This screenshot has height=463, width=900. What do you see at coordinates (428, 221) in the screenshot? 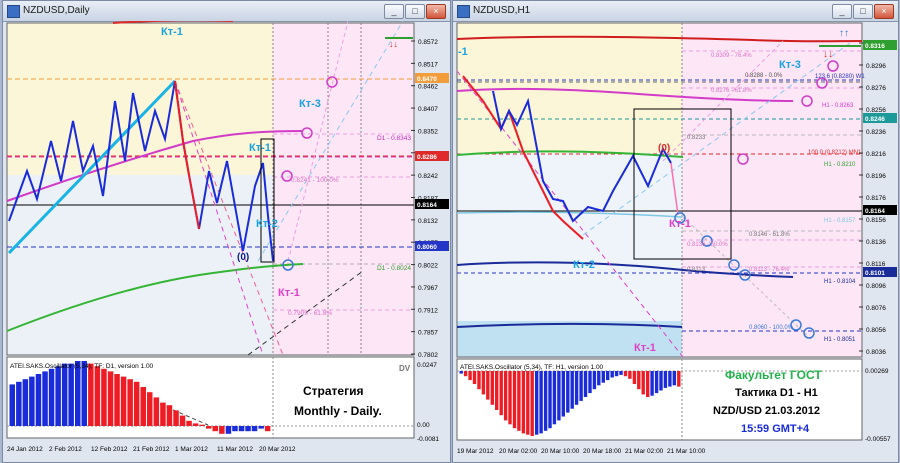
I see `price-tick: 0.8132` at bounding box center [428, 221].